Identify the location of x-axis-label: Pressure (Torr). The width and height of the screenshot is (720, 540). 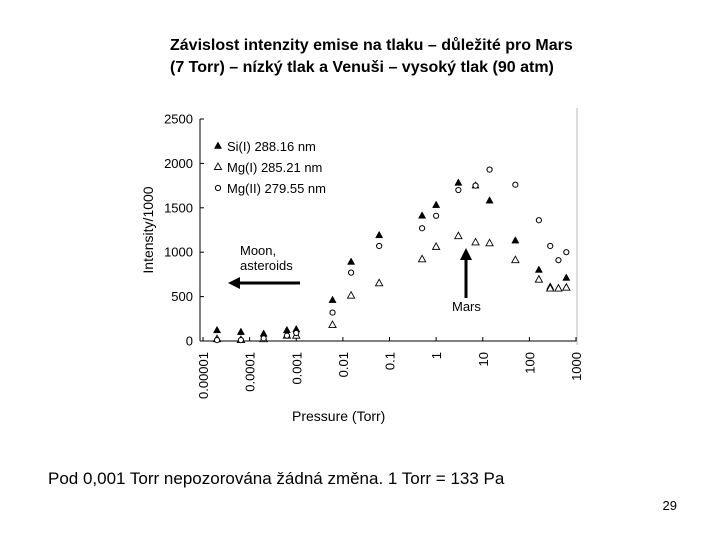
(338, 416).